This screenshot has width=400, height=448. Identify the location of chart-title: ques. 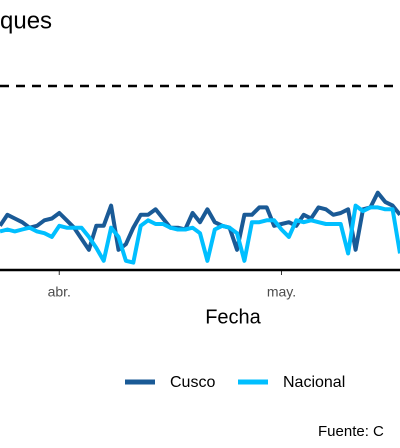
(26, 20).